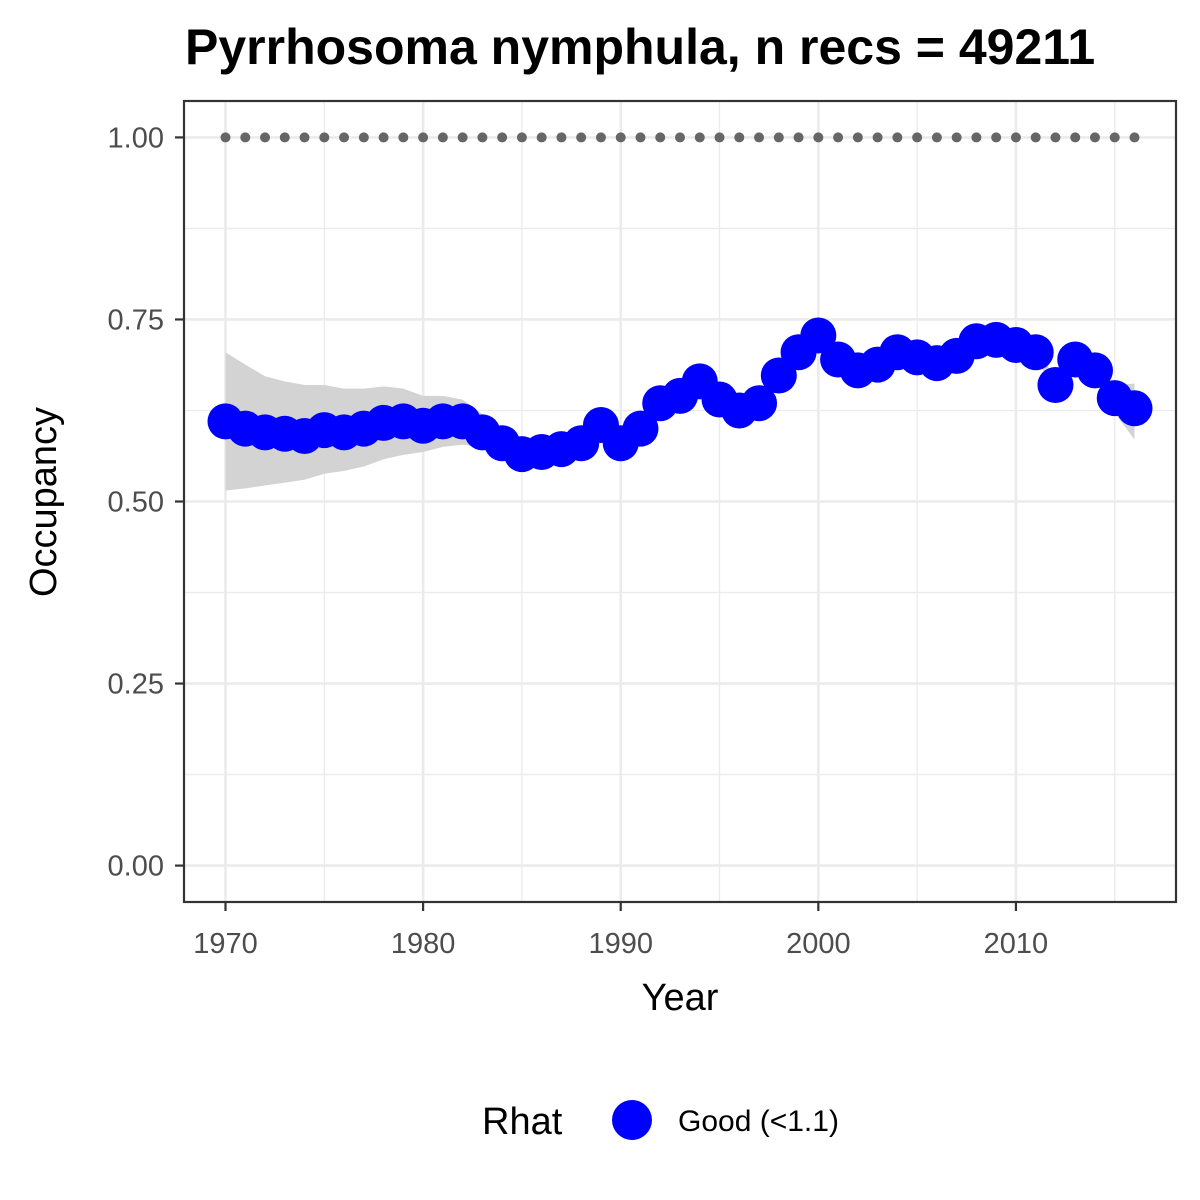  What do you see at coordinates (136, 138) in the screenshot?
I see `y-tick-label: 1.00` at bounding box center [136, 138].